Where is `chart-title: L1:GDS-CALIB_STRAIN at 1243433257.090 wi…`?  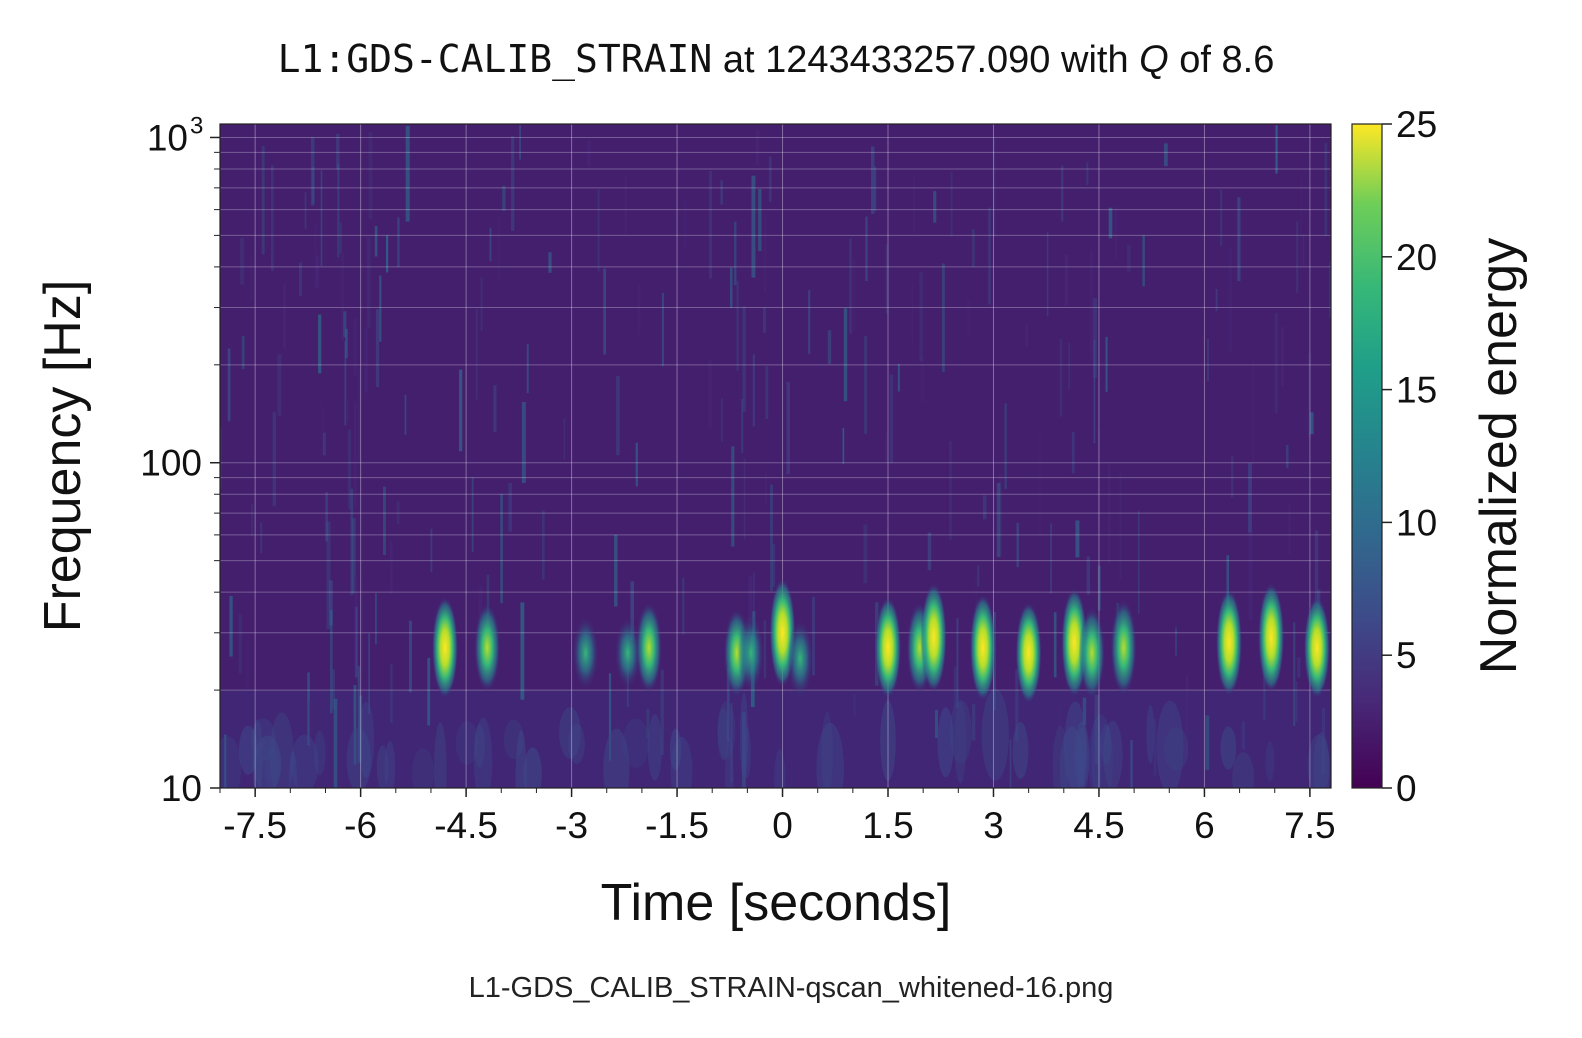
chart-title: L1:GDS-CALIB_STRAIN at 1243433257.090 wi… is located at coordinates (776, 59).